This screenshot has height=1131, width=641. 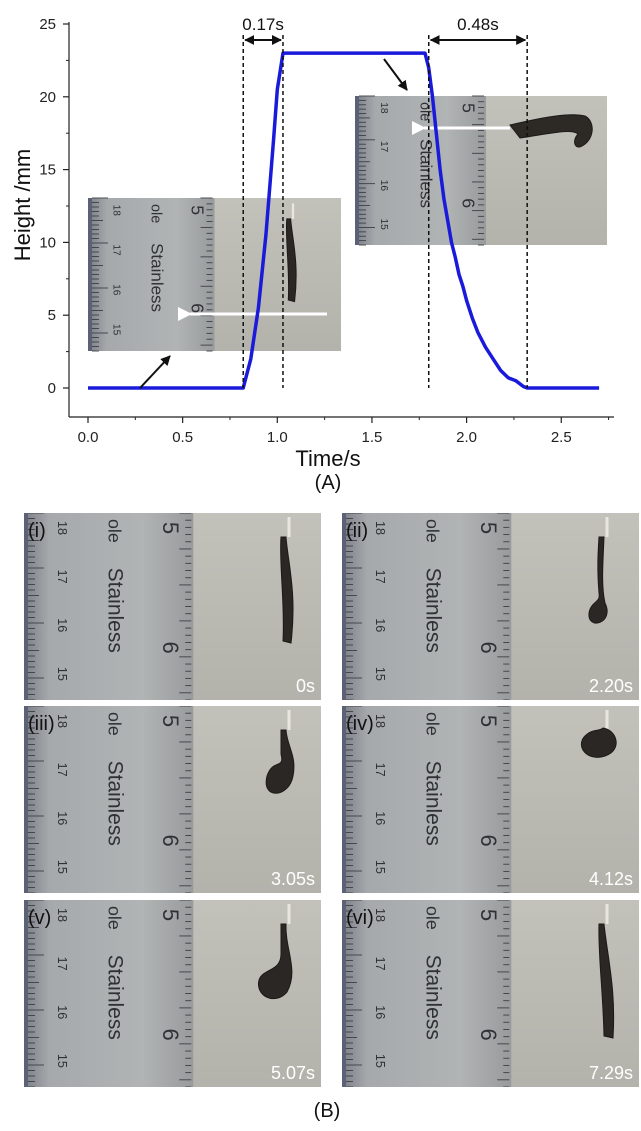 I want to click on x-tick-label: 0.0, so click(x=88, y=437).